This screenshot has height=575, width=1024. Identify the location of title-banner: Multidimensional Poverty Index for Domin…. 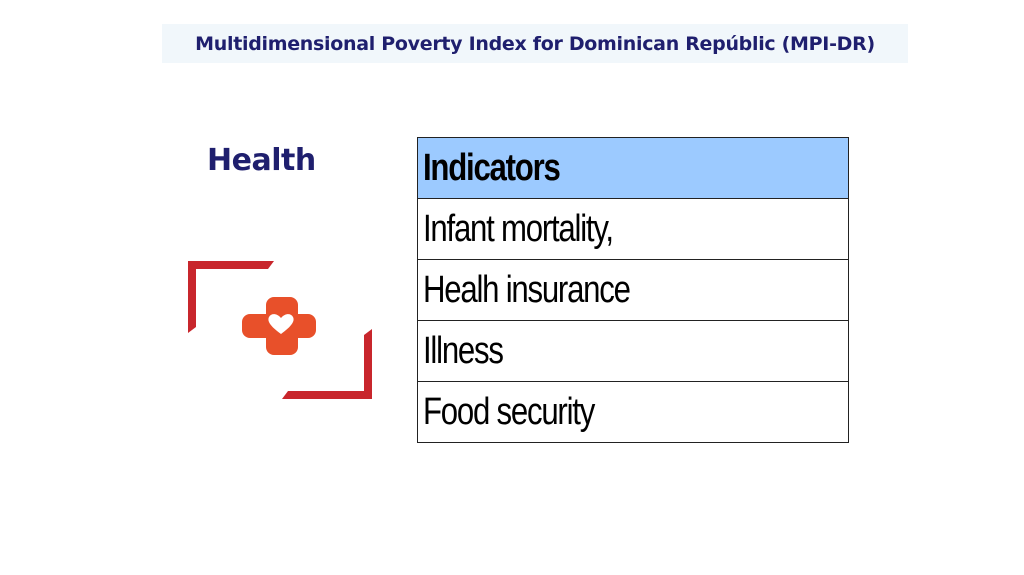
(535, 43).